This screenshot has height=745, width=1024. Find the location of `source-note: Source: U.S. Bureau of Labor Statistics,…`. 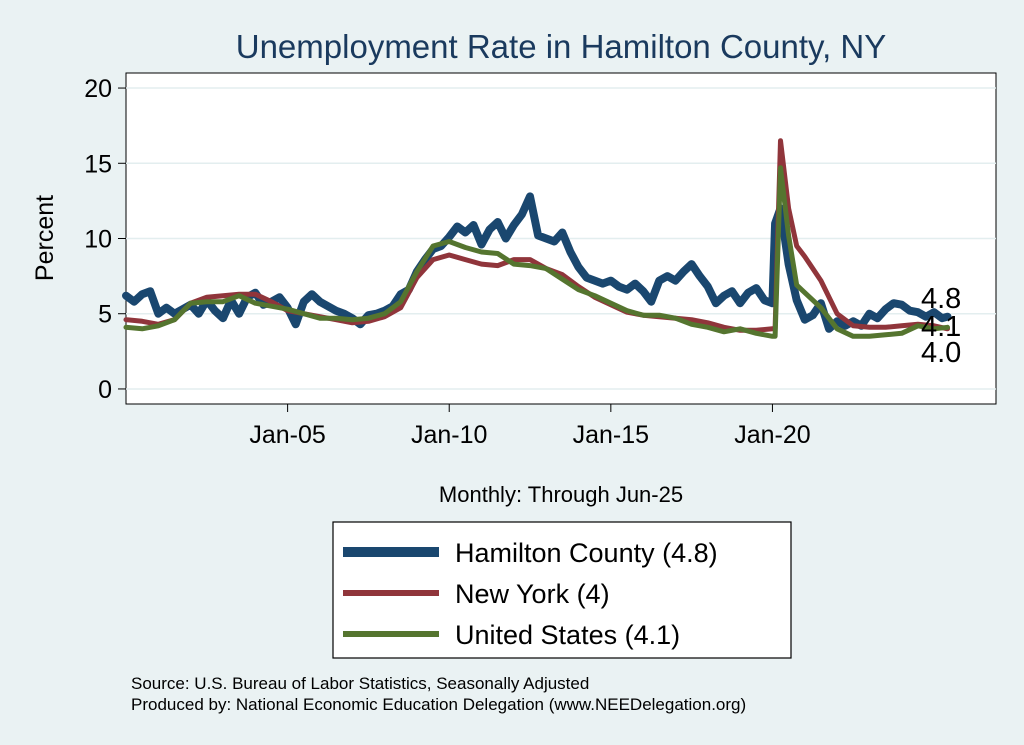

source-note: Source: U.S. Bureau of Labor Statistics,… is located at coordinates (360, 683).